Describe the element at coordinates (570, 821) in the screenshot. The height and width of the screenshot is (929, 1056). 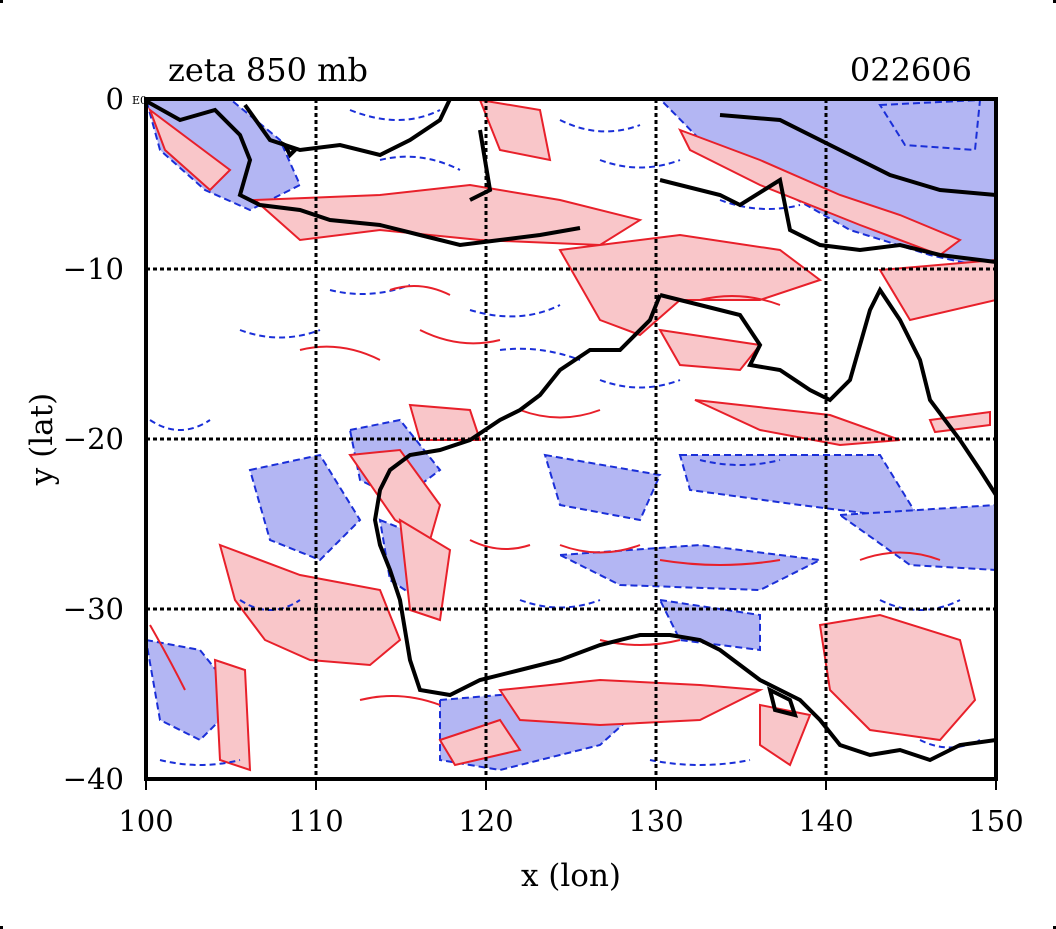
I see `x-tick-labels: 100 110 120 130 140 150` at that location.